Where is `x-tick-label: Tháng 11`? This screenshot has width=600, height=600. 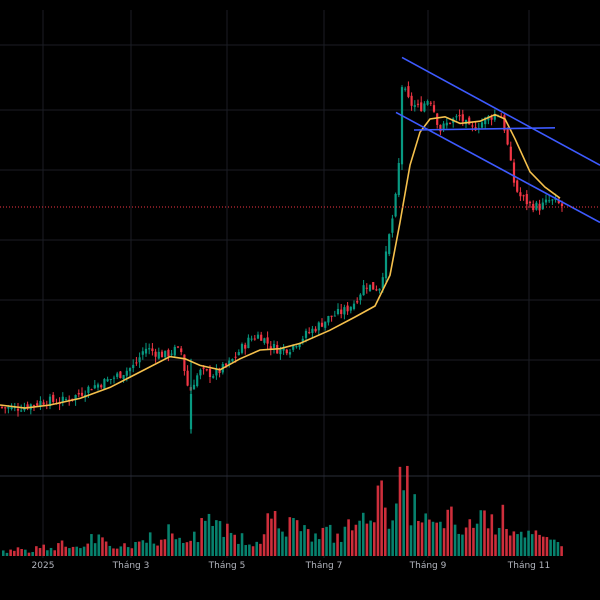 x-tick-label: Tháng 11 is located at coordinates (528, 566).